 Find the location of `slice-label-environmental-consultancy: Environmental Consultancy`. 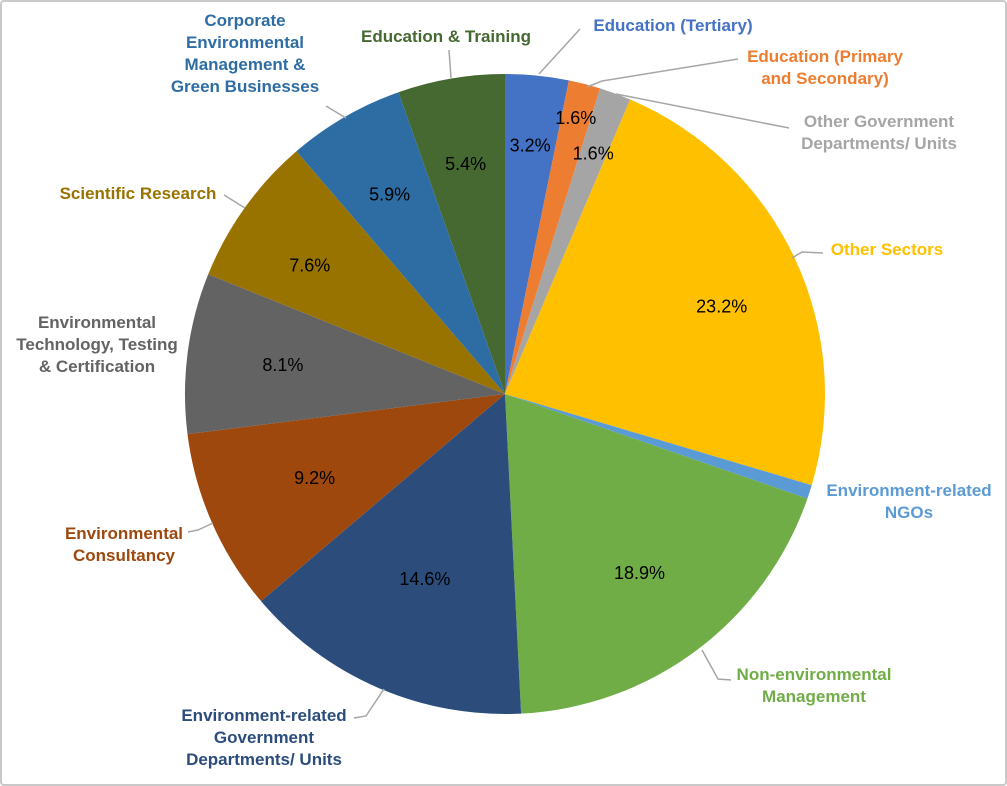

slice-label-environmental-consultancy: Environmental Consultancy is located at coordinates (124, 544).